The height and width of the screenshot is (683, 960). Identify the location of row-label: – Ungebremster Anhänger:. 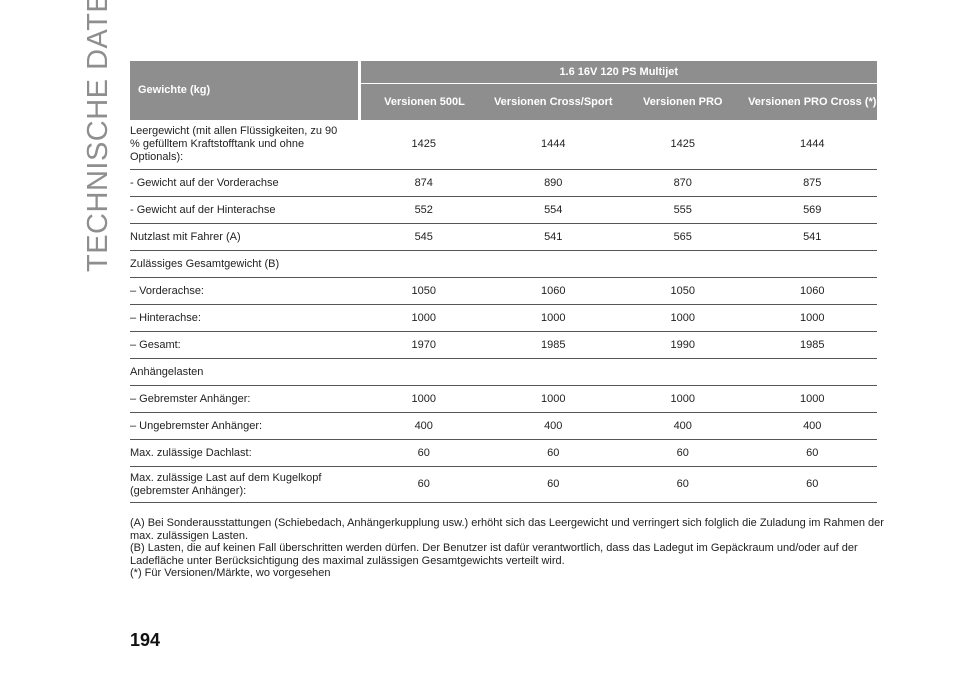
(244, 426).